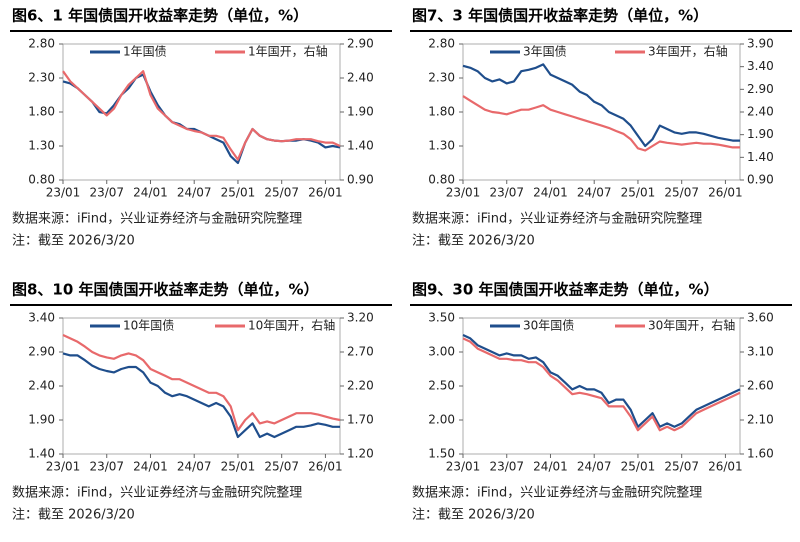  I want to click on y2-tick-label: 3.90, so click(760, 44).